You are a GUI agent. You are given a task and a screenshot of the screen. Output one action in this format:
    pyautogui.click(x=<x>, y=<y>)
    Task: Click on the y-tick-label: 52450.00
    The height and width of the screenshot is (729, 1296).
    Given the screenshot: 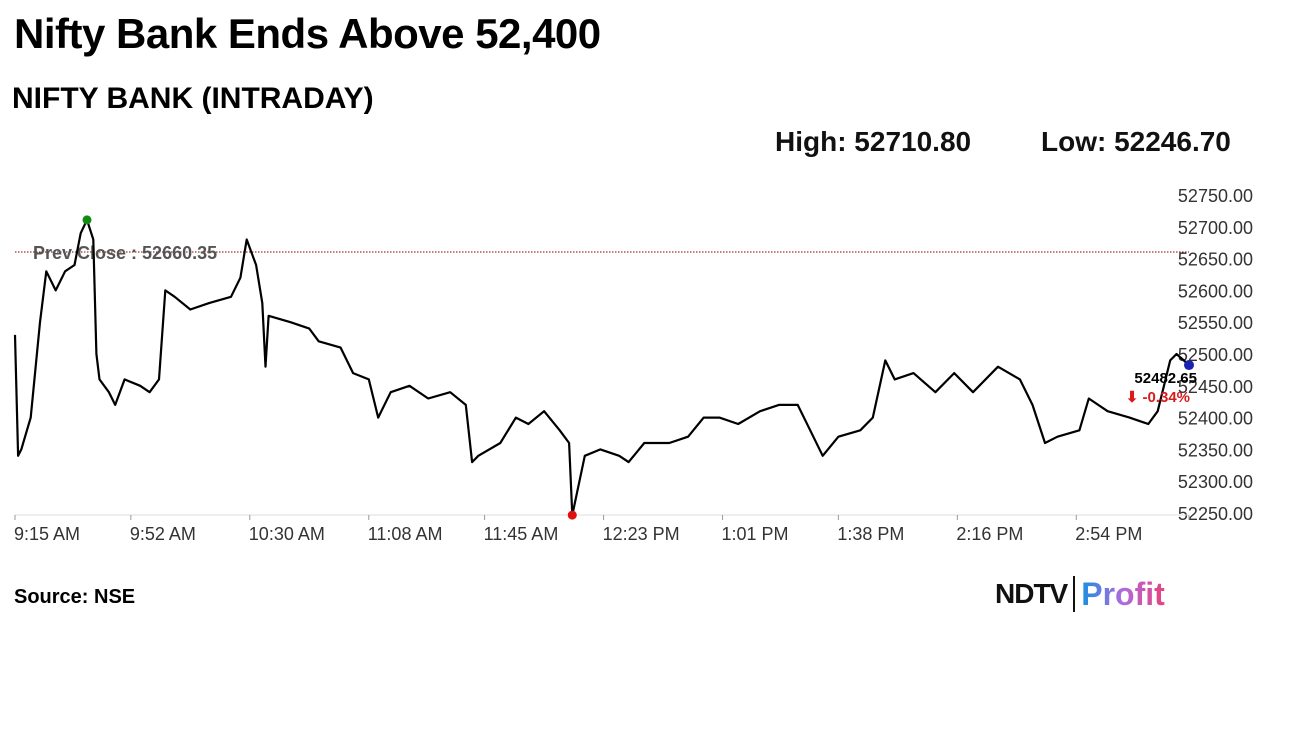 What is the action you would take?
    pyautogui.click(x=1215, y=387)
    